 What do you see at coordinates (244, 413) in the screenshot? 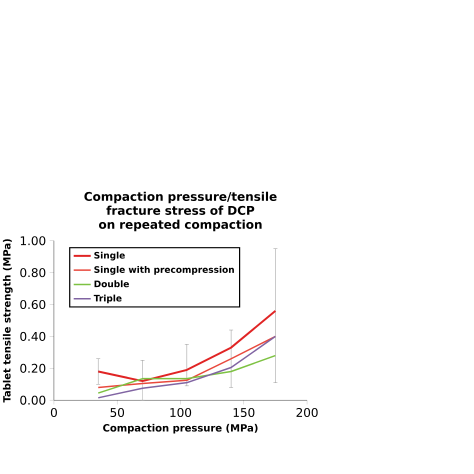
I see `x-tick-label: 150` at bounding box center [244, 413].